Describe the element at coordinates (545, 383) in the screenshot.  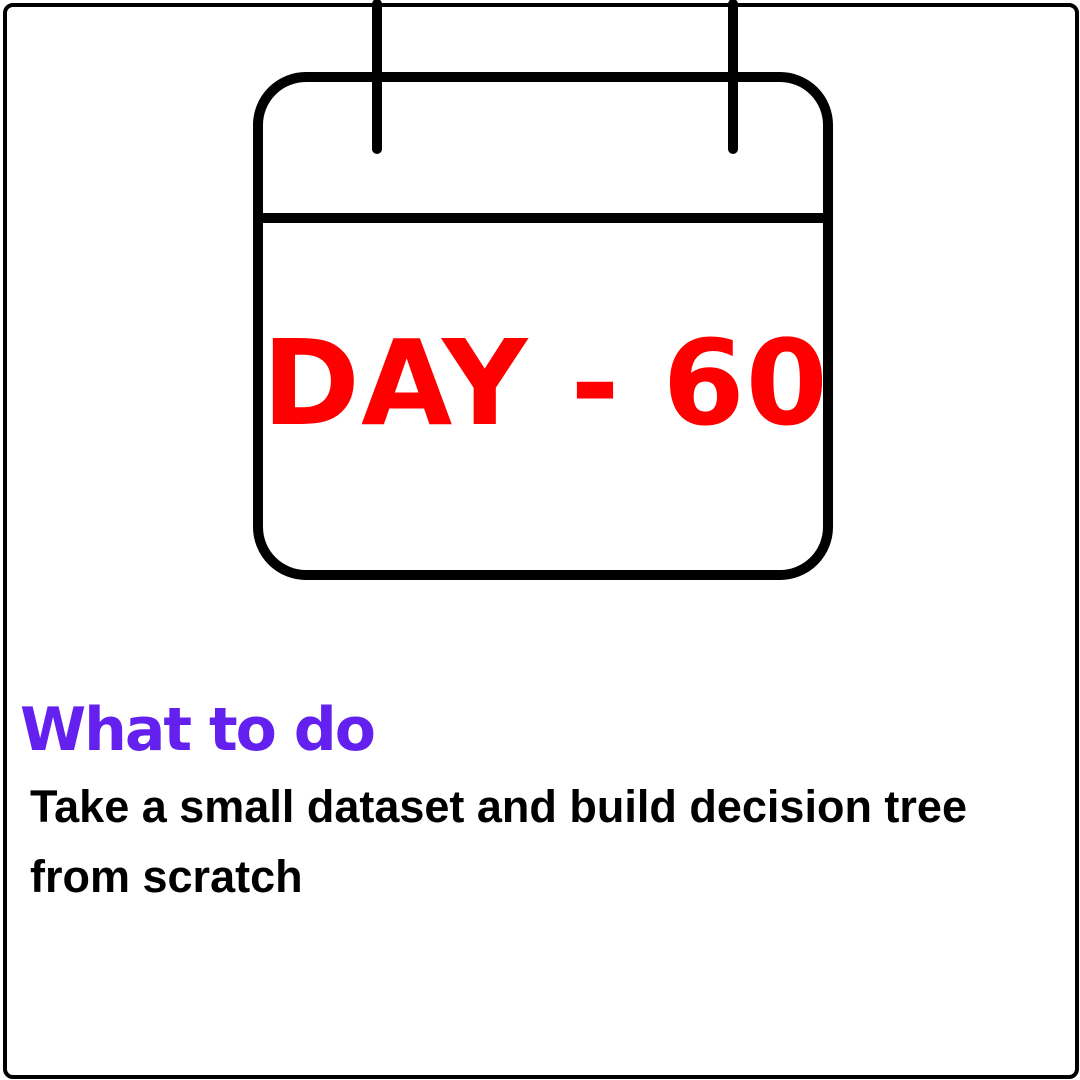
I see `day-label: DAY - 60` at that location.